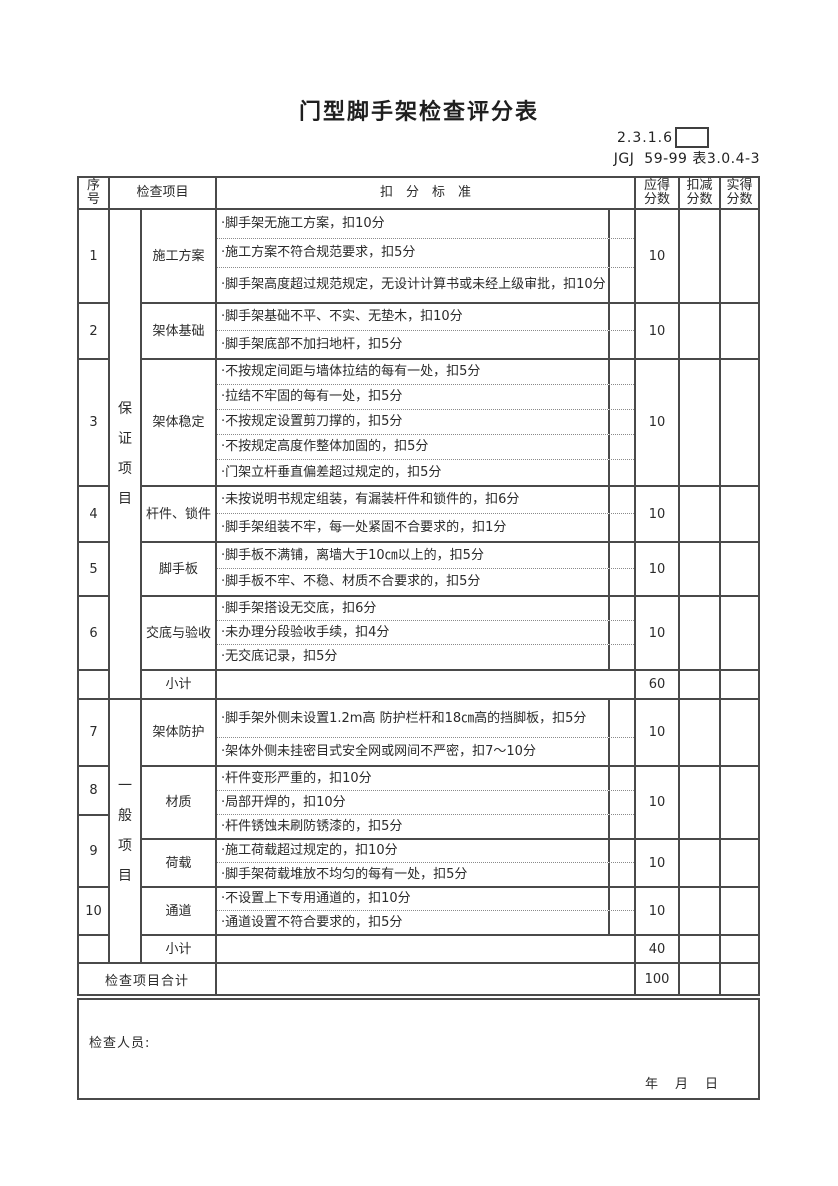  I want to click on item-name: 架体稳定, so click(179, 422).